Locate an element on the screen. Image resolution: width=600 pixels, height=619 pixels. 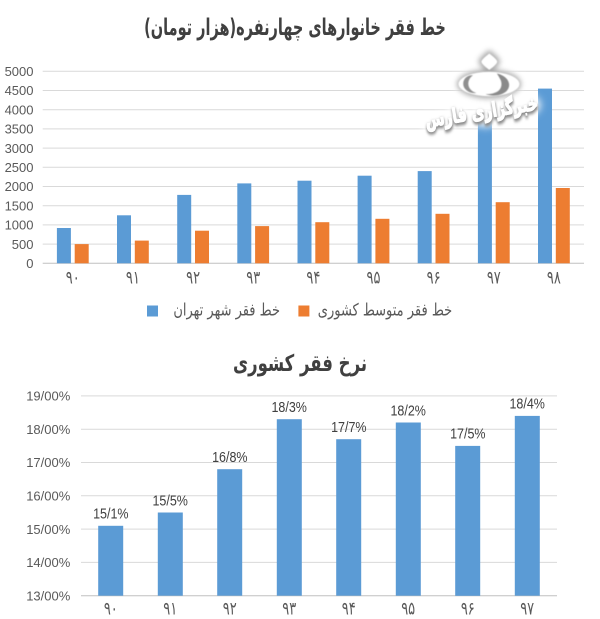
svg-text: 0 is located at coordinates (29, 263).